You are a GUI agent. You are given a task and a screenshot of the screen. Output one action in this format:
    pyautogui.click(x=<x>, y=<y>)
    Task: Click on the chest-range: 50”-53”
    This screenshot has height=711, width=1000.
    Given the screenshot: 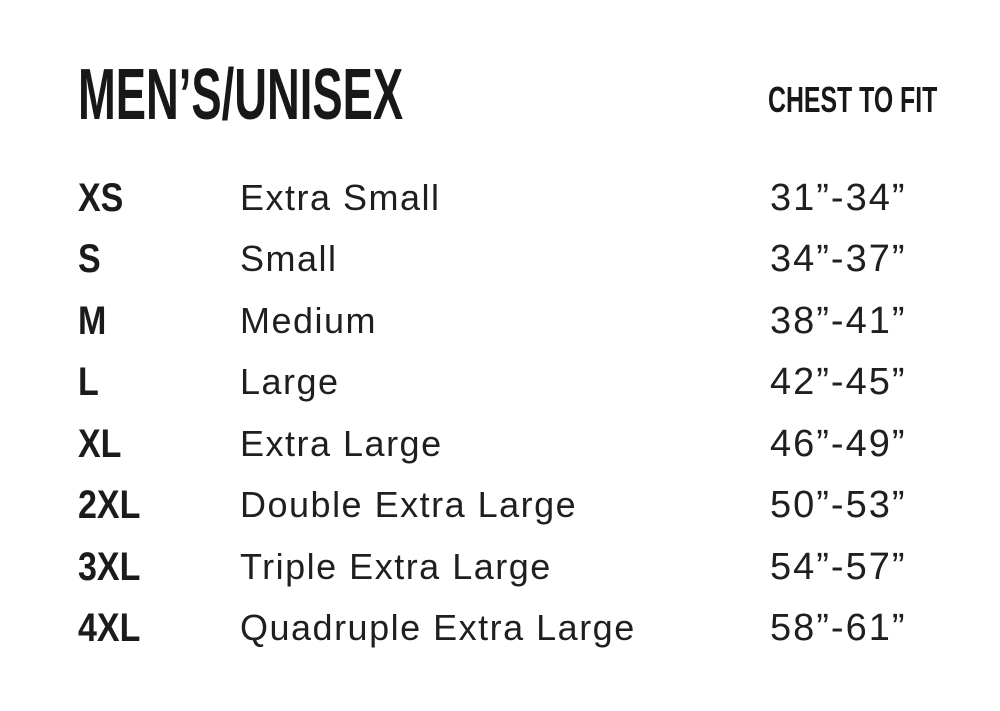 What is the action you would take?
    pyautogui.click(x=838, y=505)
    